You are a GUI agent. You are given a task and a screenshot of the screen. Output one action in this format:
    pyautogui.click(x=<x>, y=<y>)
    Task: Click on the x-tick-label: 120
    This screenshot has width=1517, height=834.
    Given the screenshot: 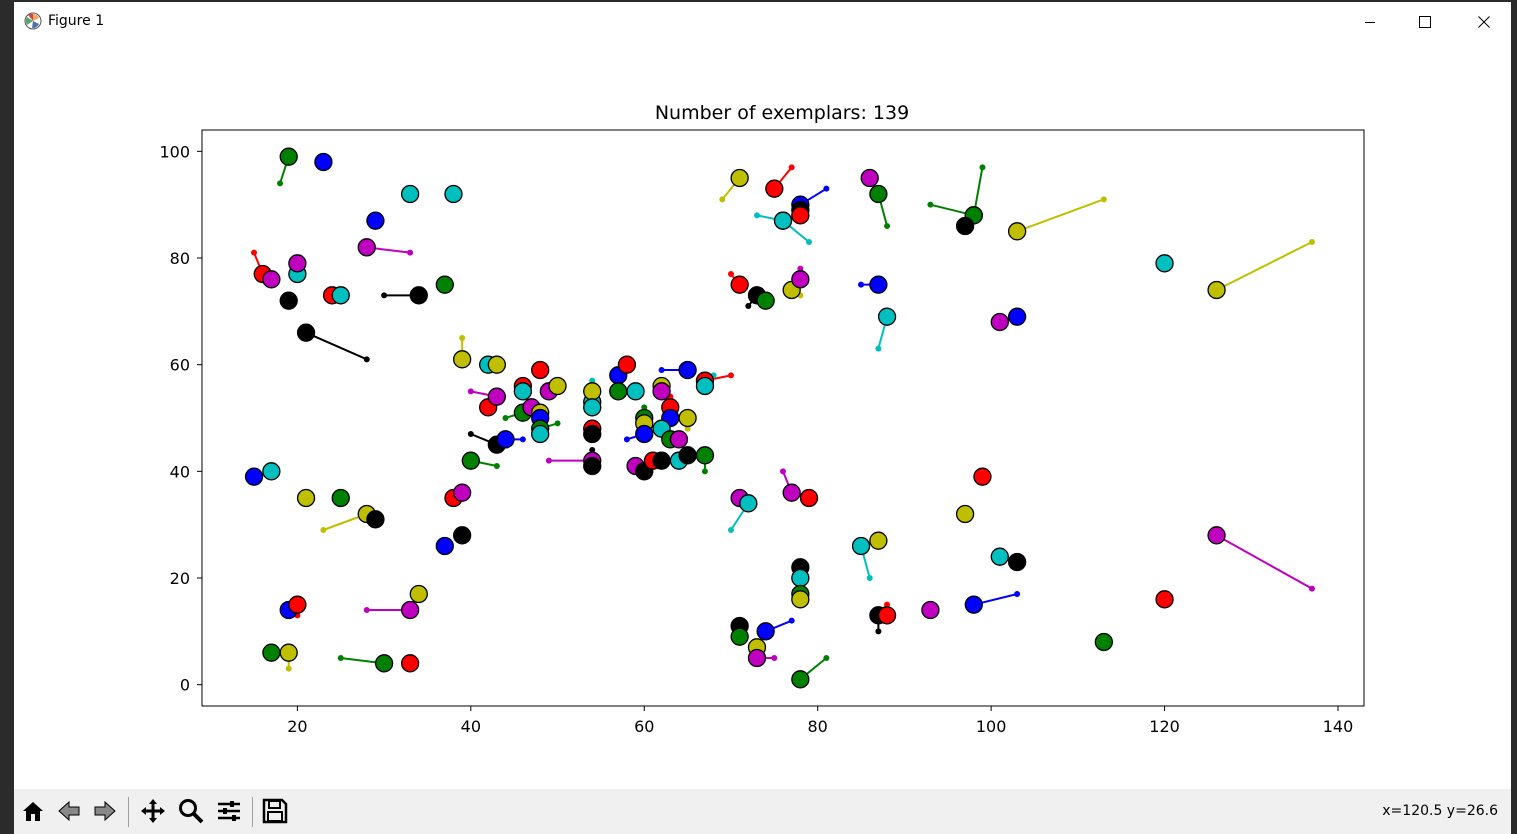 What is the action you would take?
    pyautogui.click(x=1164, y=726)
    